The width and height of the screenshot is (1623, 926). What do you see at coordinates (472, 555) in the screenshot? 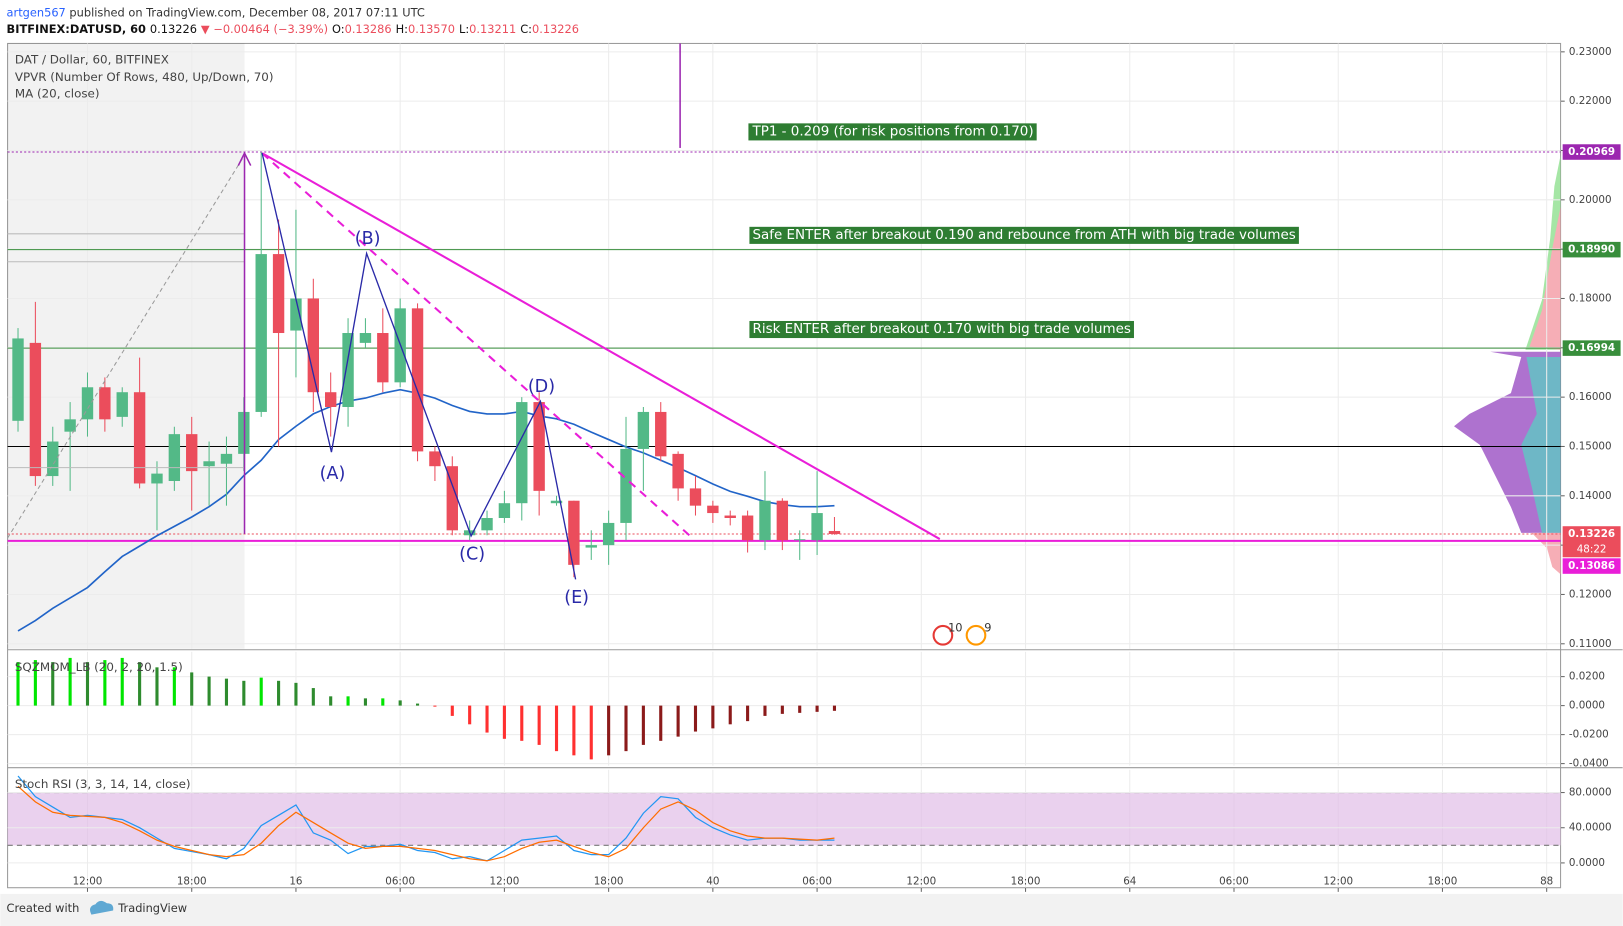
I see `wave-label: (C)` at bounding box center [472, 555].